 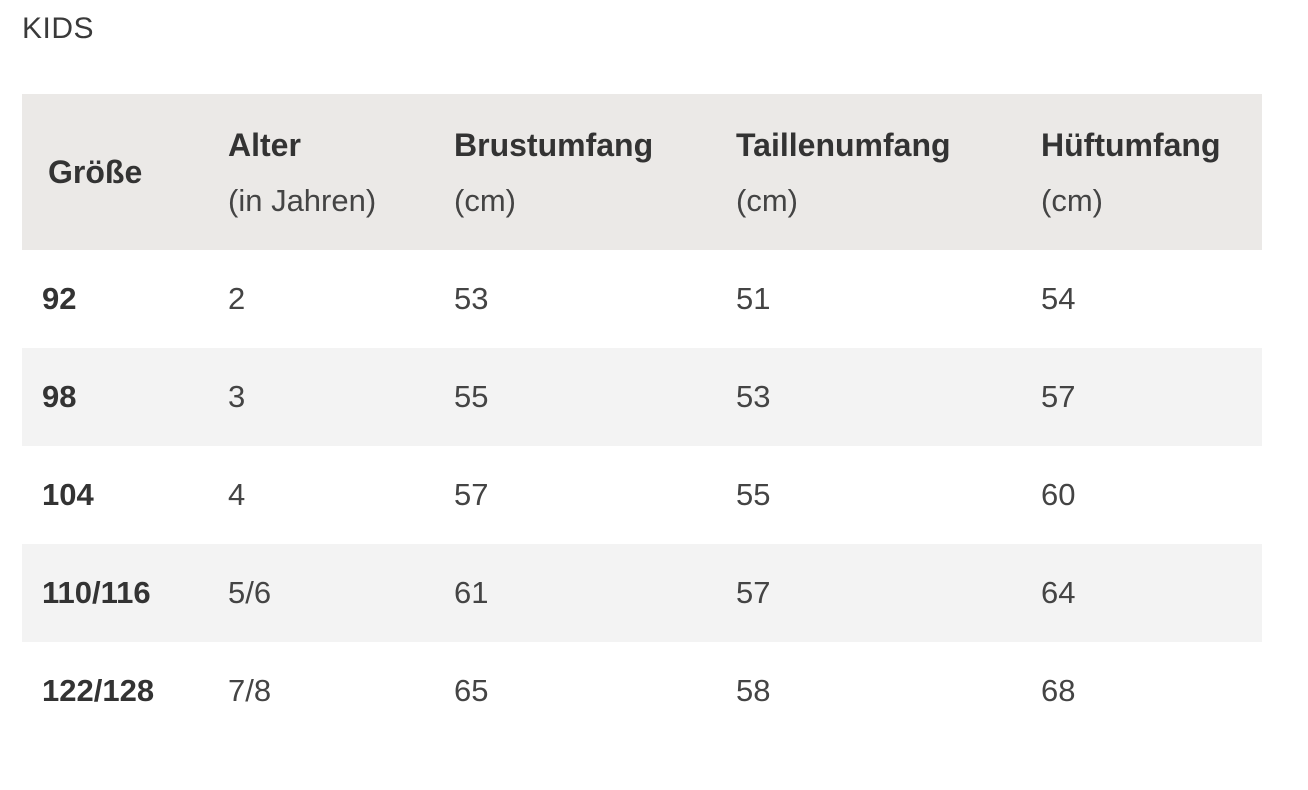 What do you see at coordinates (1058, 494) in the screenshot?
I see `hip-cell: 60` at bounding box center [1058, 494].